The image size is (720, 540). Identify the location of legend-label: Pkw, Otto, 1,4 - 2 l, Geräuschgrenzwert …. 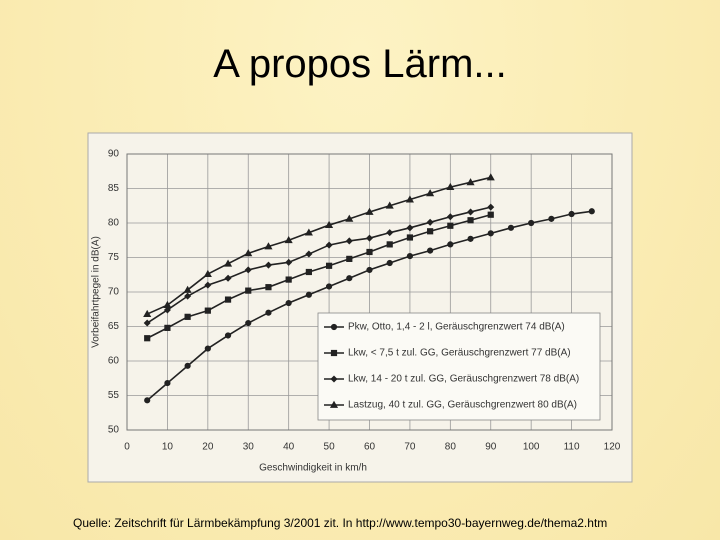
(456, 327).